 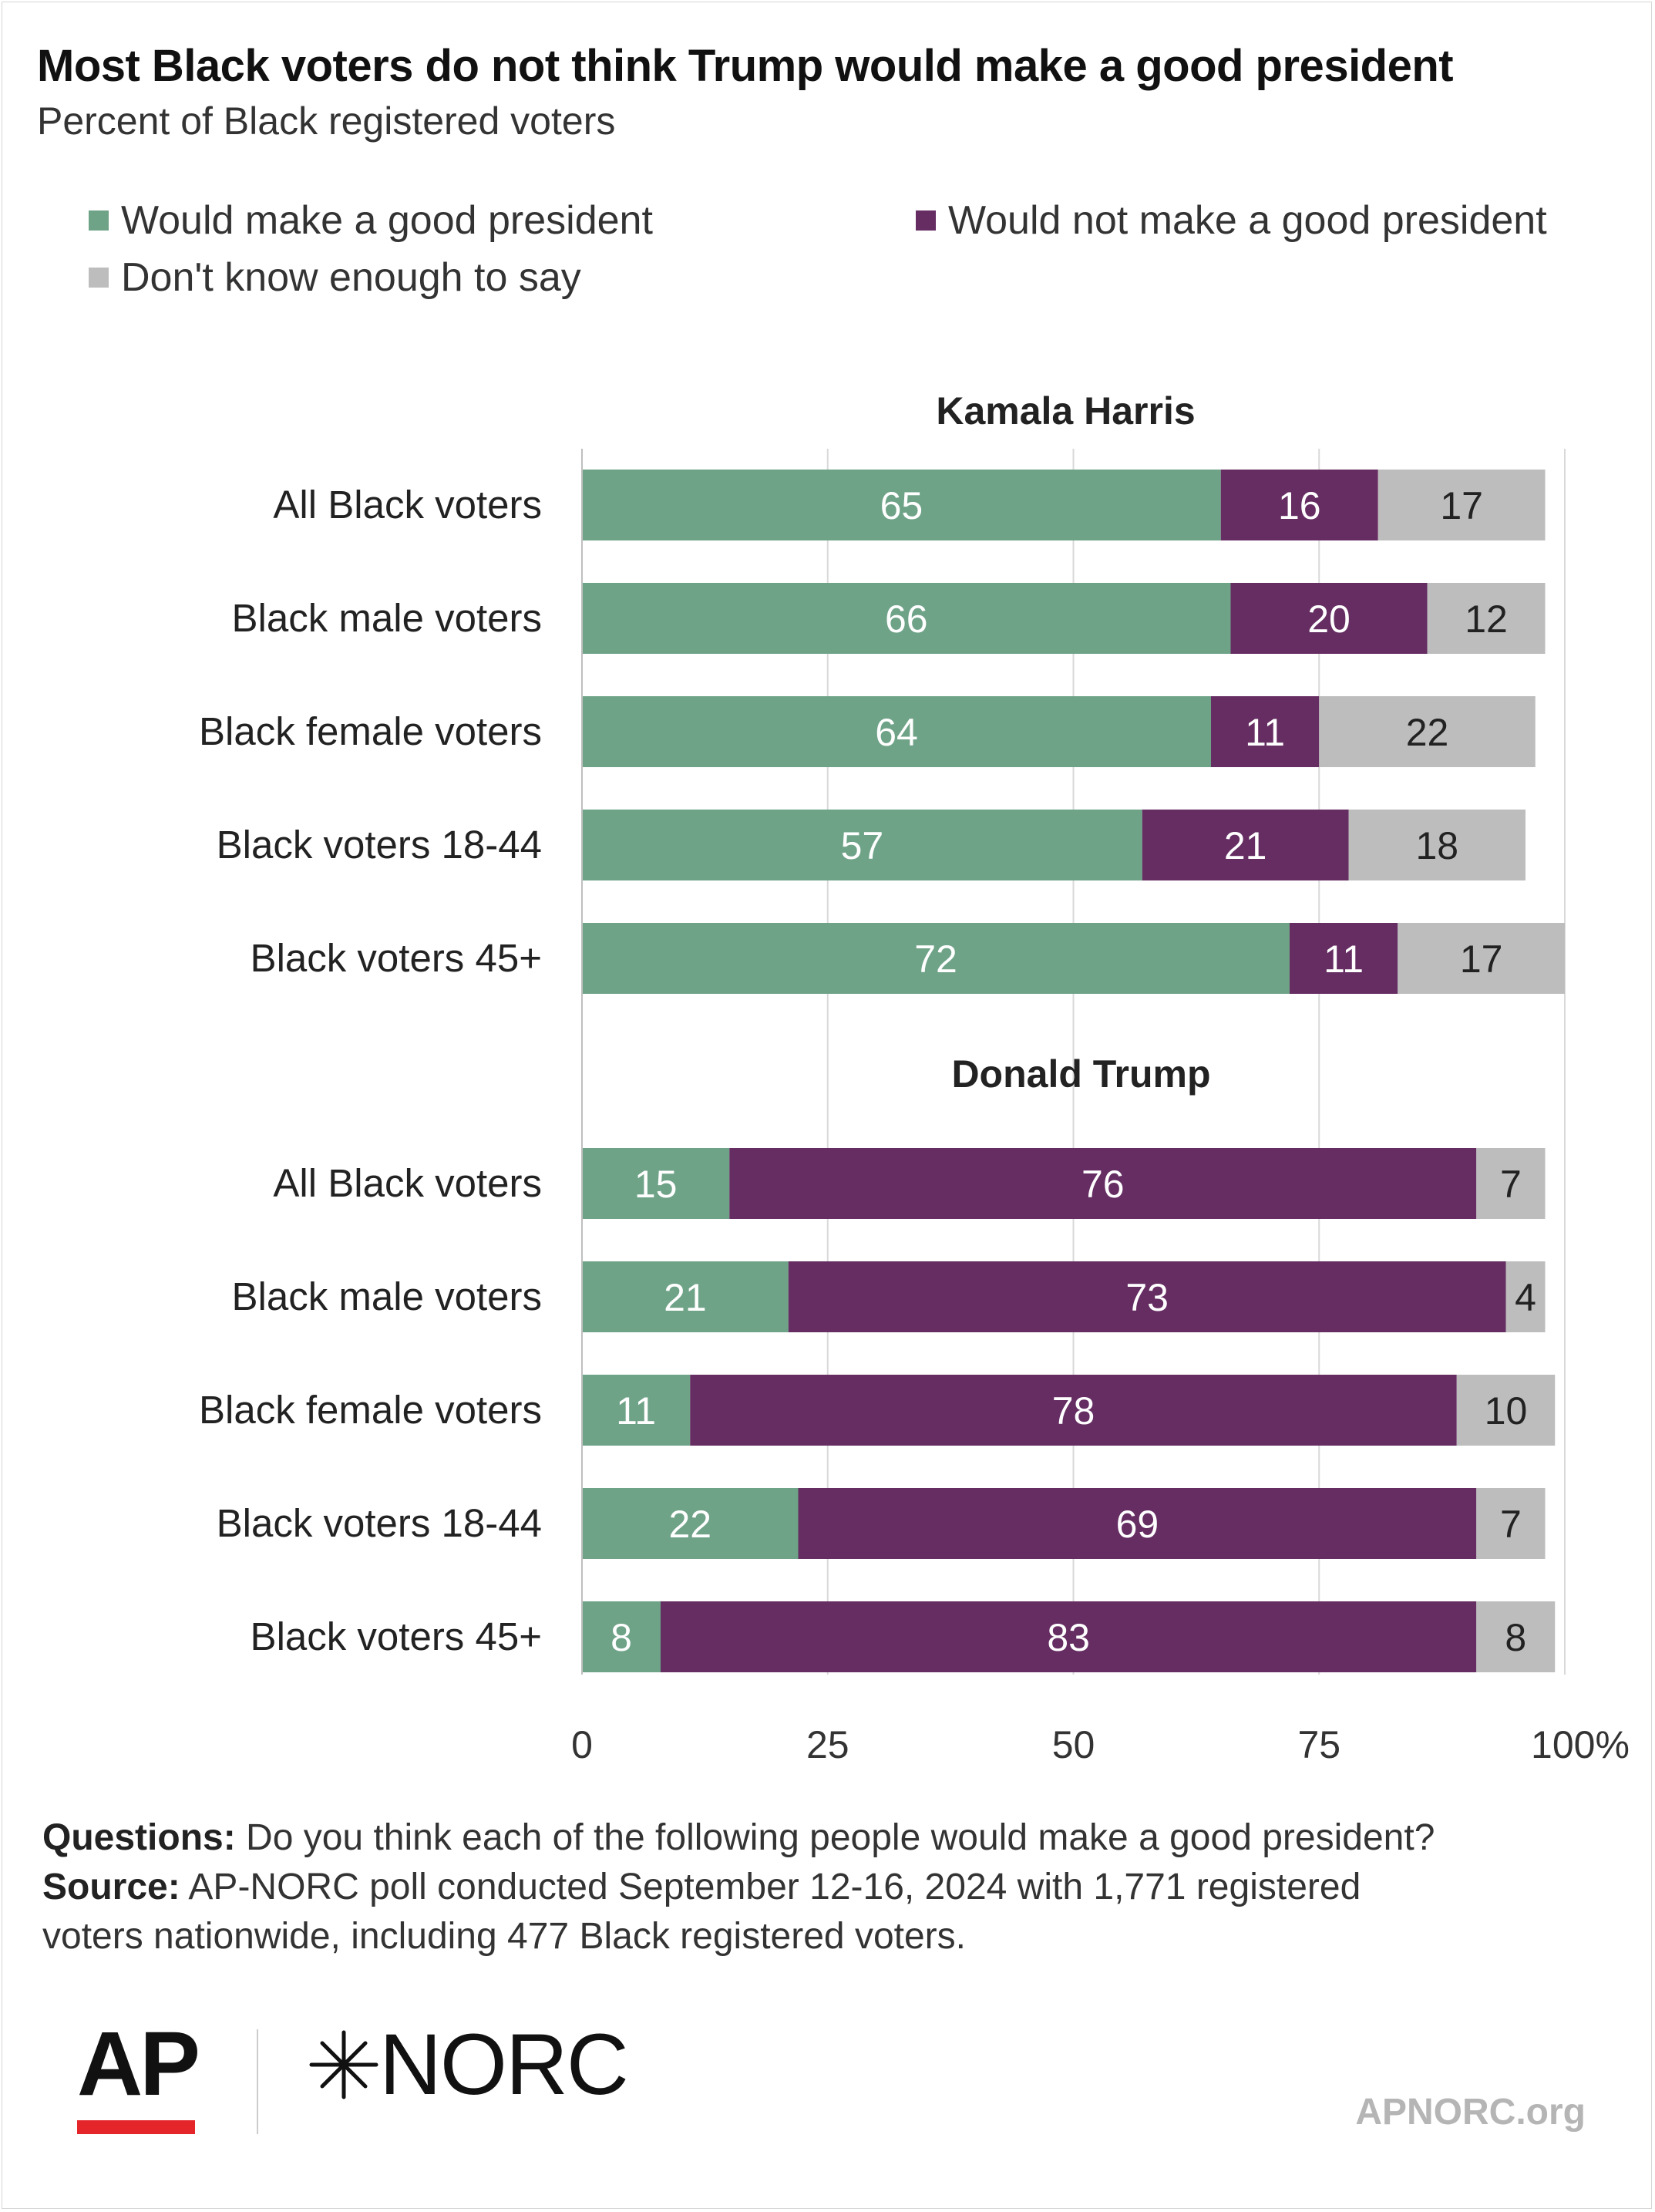 What do you see at coordinates (1081, 1074) in the screenshot?
I see `group-heading: Donald Trump` at bounding box center [1081, 1074].